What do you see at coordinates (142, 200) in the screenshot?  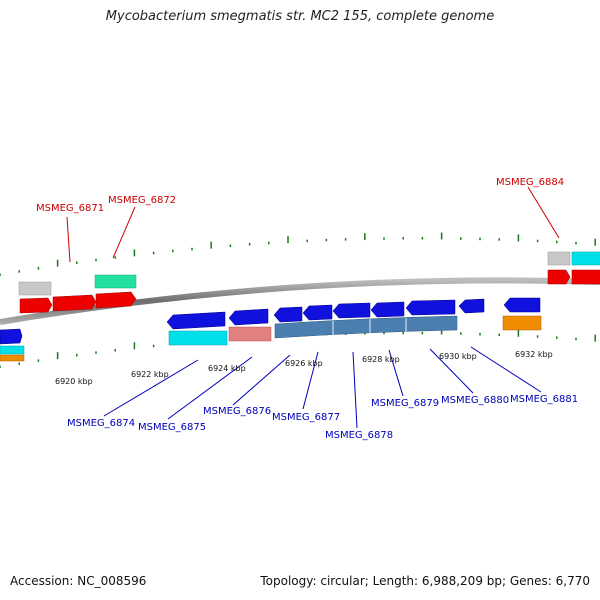 I see `gene-label: MSMEG_6872` at bounding box center [142, 200].